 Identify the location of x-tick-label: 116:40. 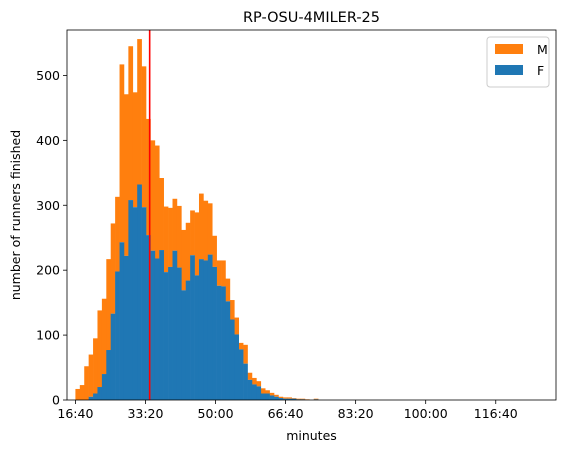
(496, 413).